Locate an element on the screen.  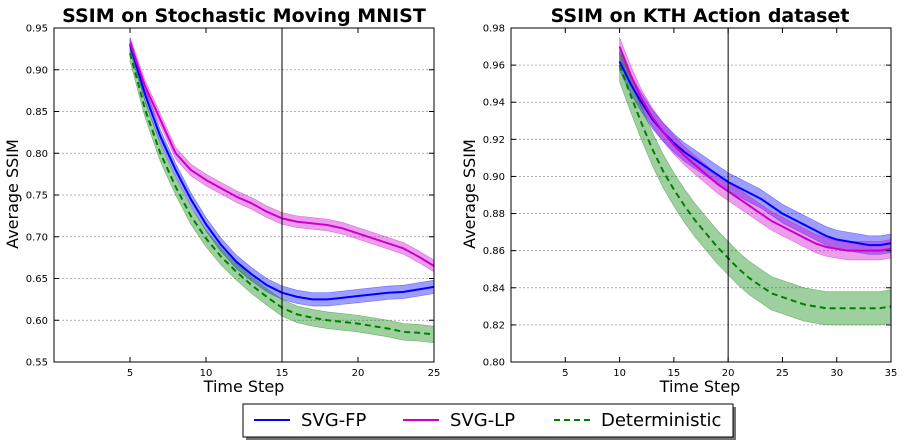
y-tick-label: 0.85 is located at coordinates (37, 112).